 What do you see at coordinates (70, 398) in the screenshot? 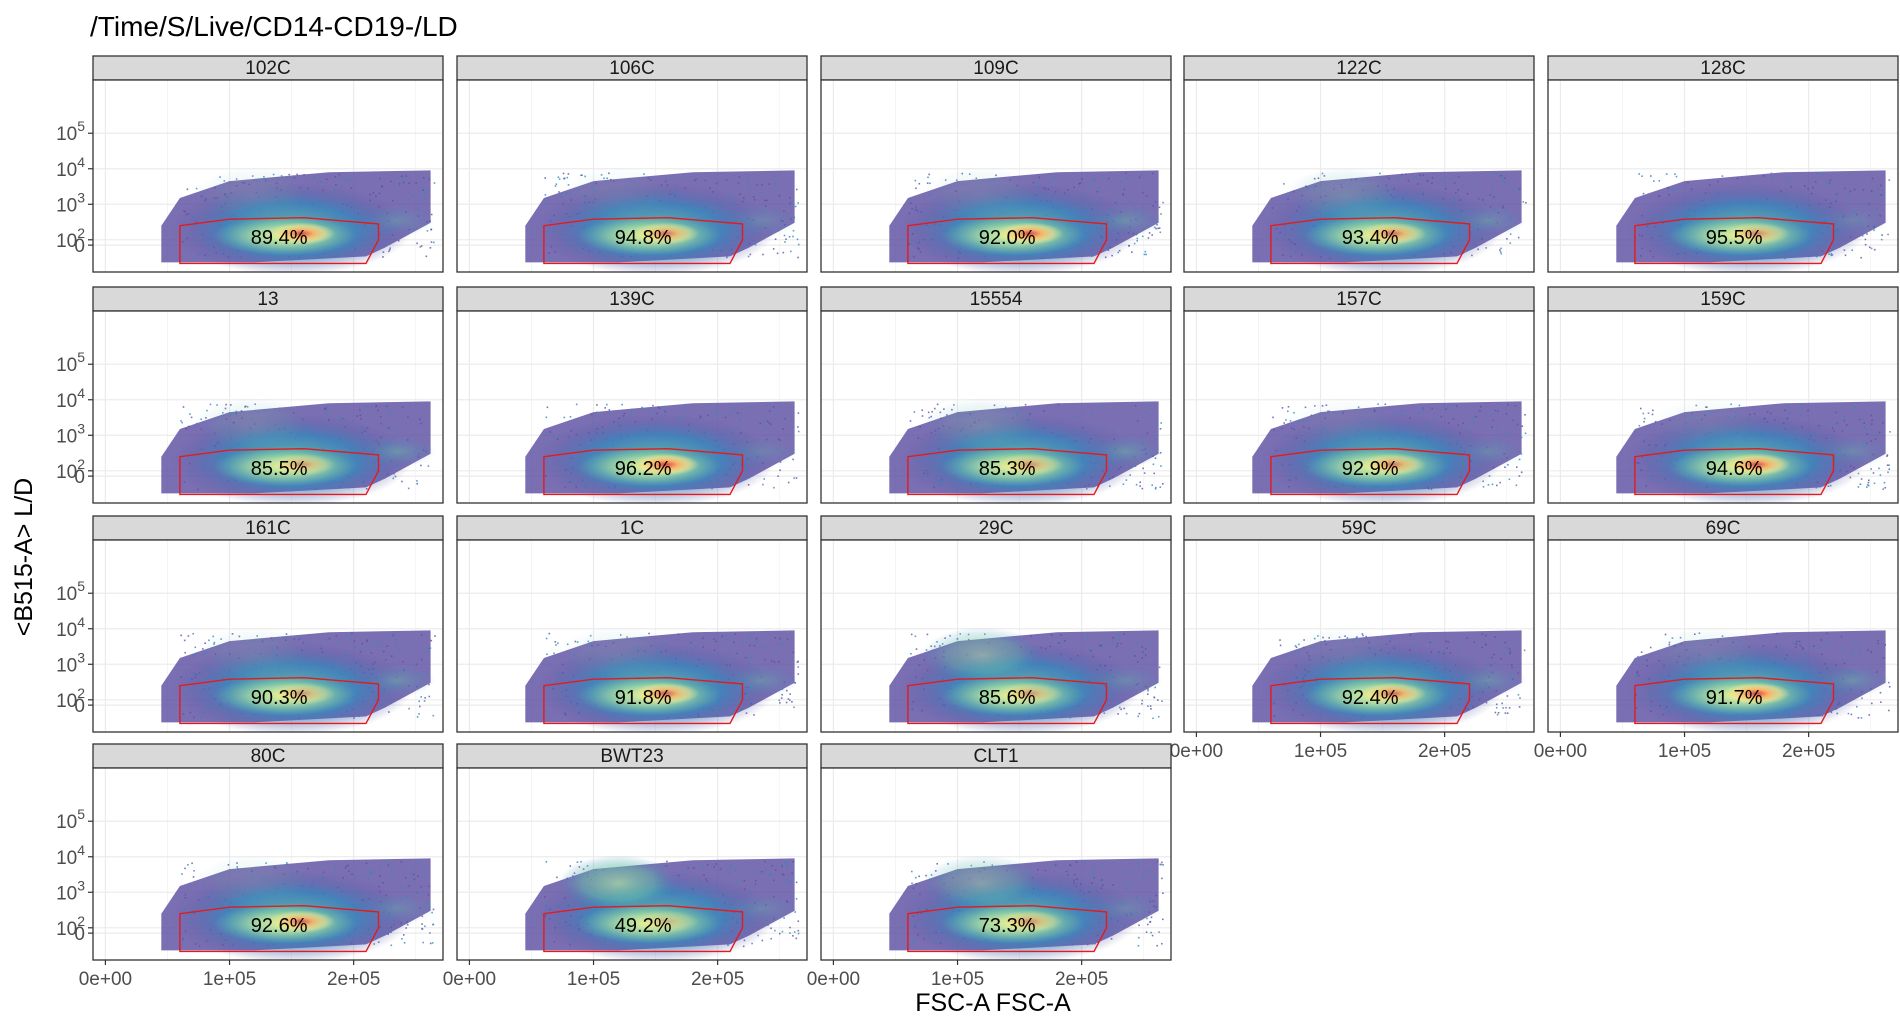
I see `y-tick-label: 10⁴` at bounding box center [70, 398].